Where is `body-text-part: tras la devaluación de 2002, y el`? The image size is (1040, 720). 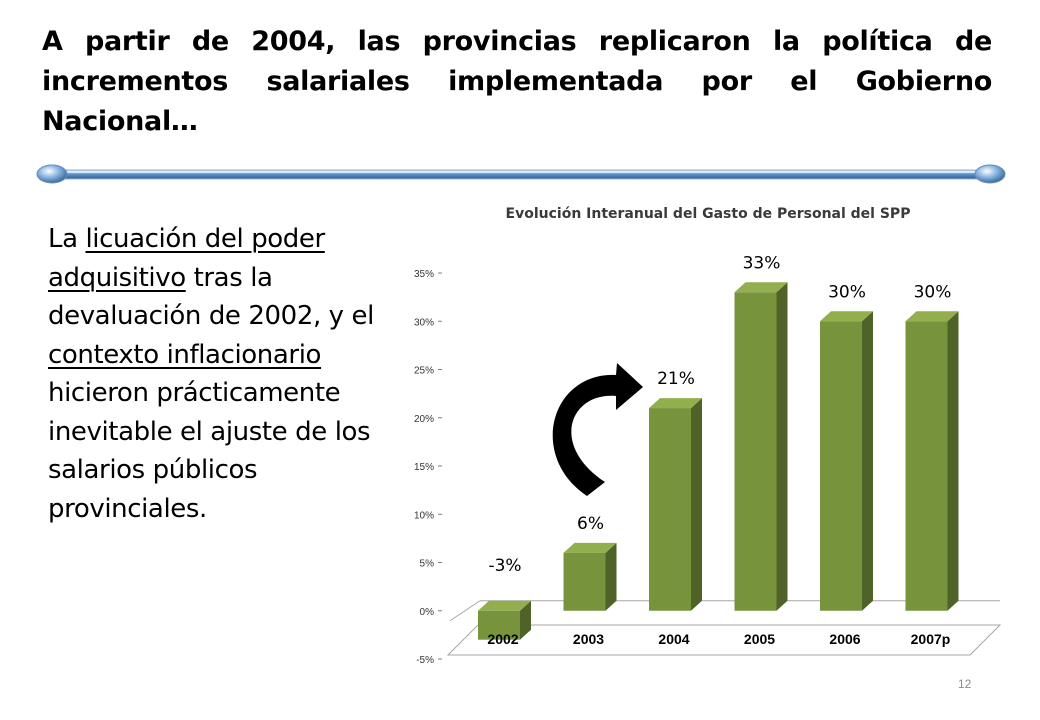
body-text-part: tras la devaluación de 2002, y el is located at coordinates (211, 297).